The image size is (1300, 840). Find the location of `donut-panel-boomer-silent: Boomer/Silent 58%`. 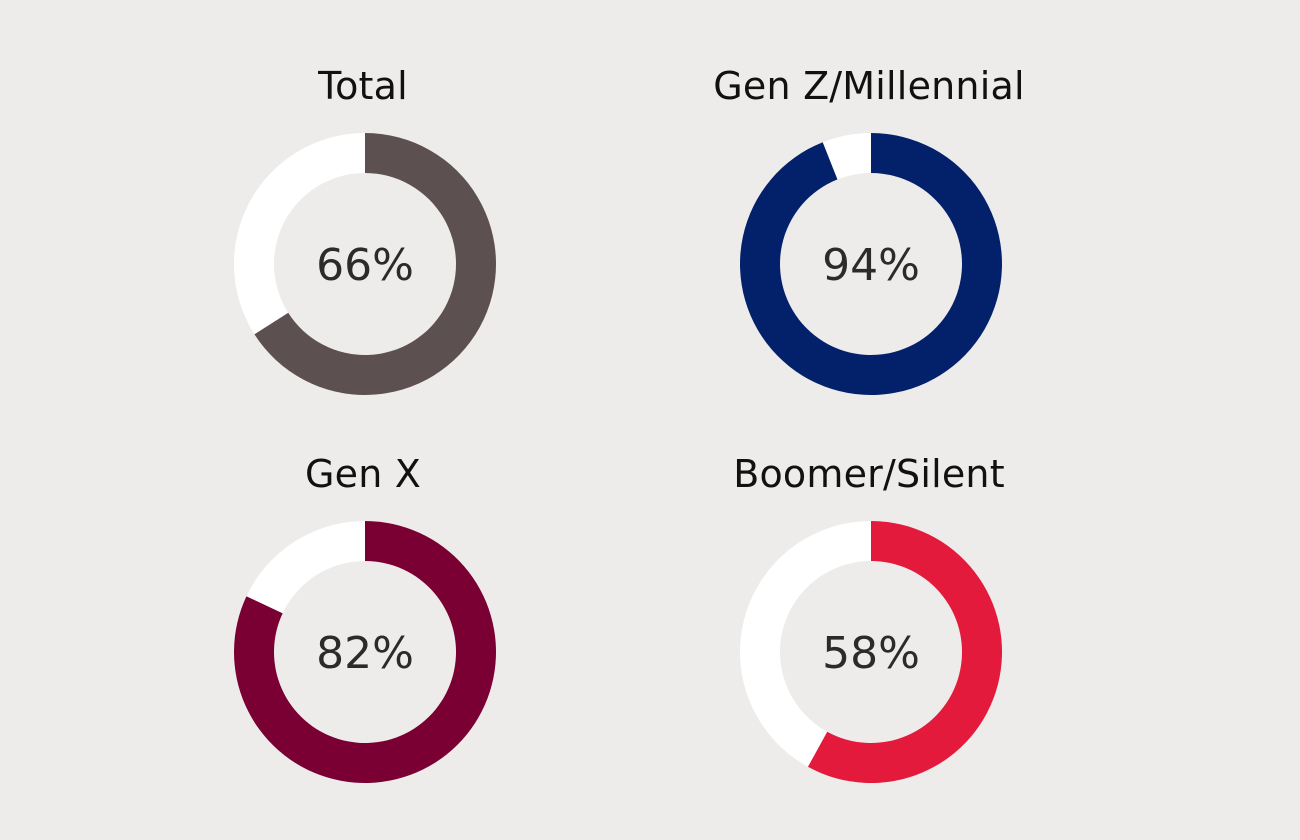

donut-panel-boomer-silent: Boomer/Silent 58% is located at coordinates (869, 585).